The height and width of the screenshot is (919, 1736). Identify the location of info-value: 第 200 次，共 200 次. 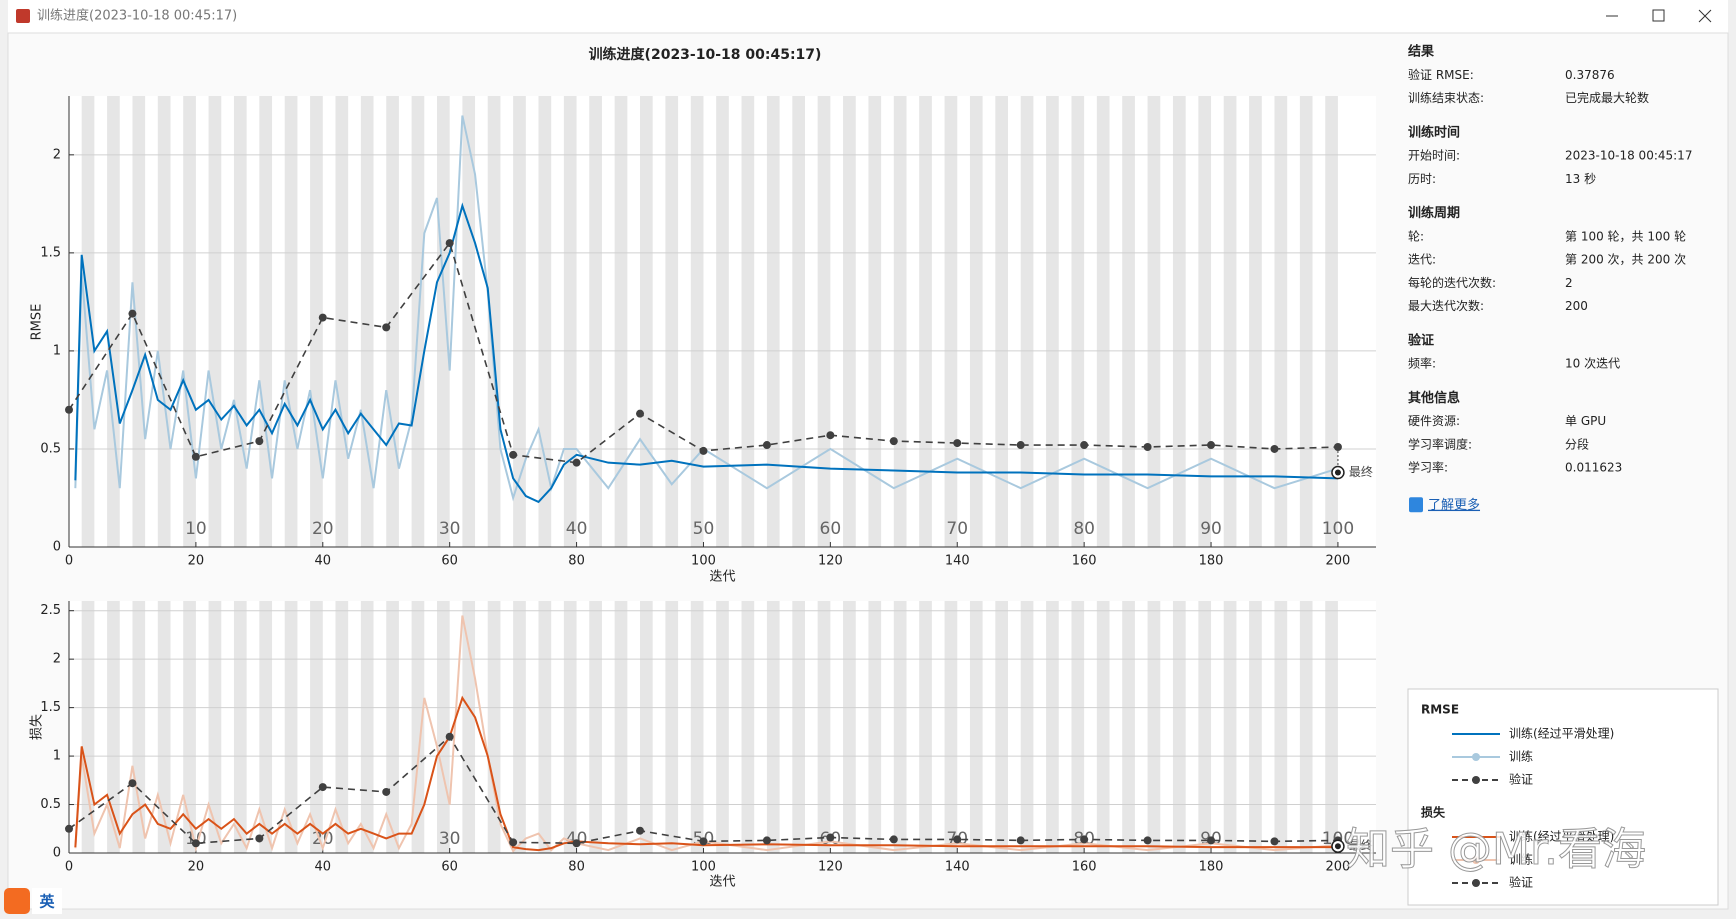
(1625, 260).